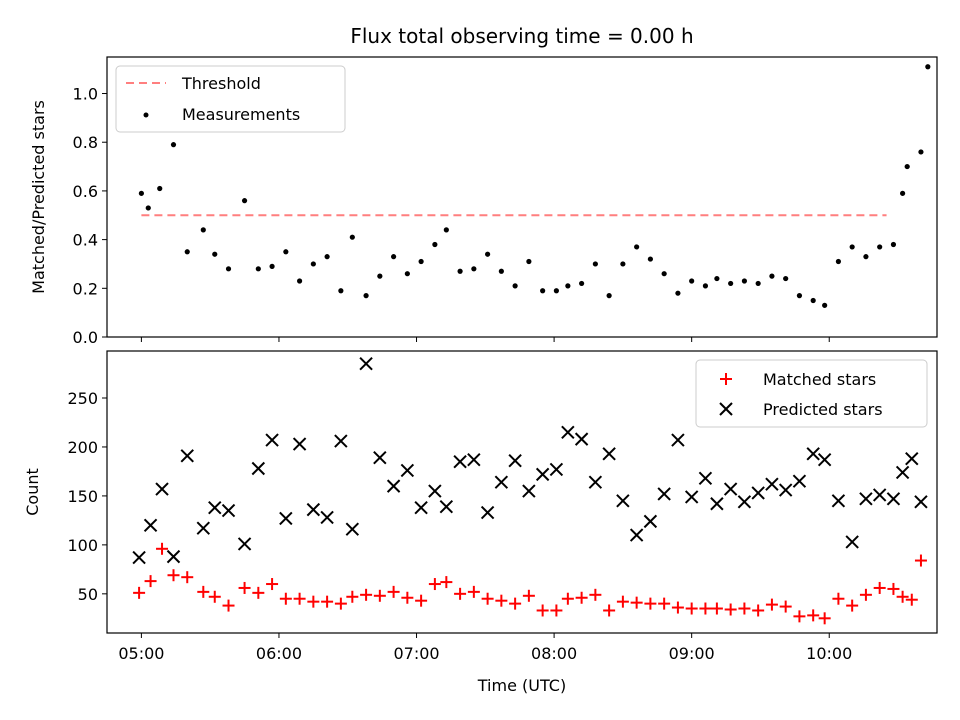  Describe the element at coordinates (554, 653) in the screenshot. I see `bottom-x-tick-label: 08:00` at that location.